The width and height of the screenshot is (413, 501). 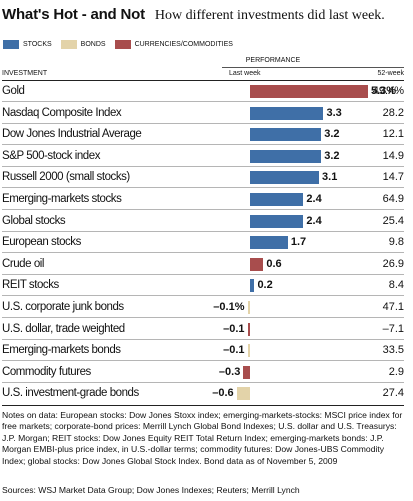 I want to click on table-row: Gold 5.3% 49.4%, so click(x=203, y=91).